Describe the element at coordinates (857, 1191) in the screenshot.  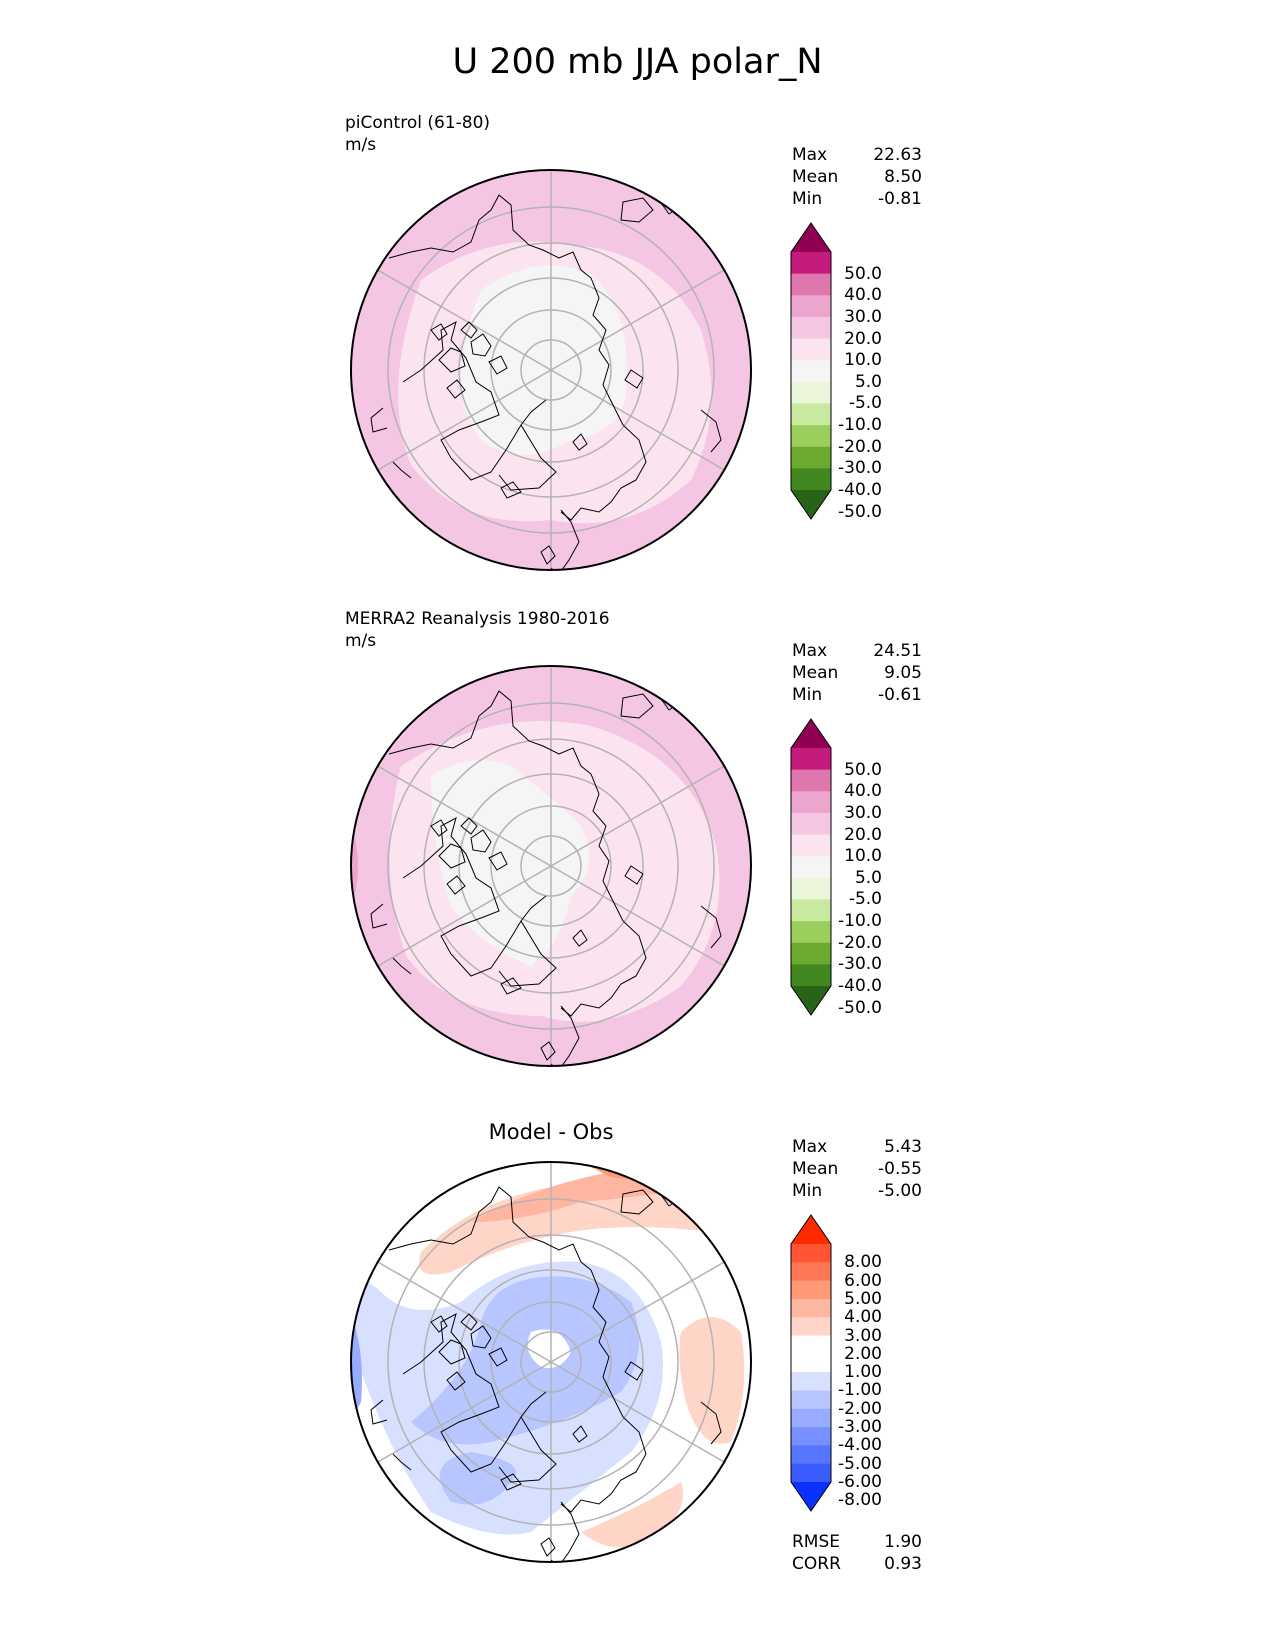
I see `stat-row-min: Min -5.00` at that location.